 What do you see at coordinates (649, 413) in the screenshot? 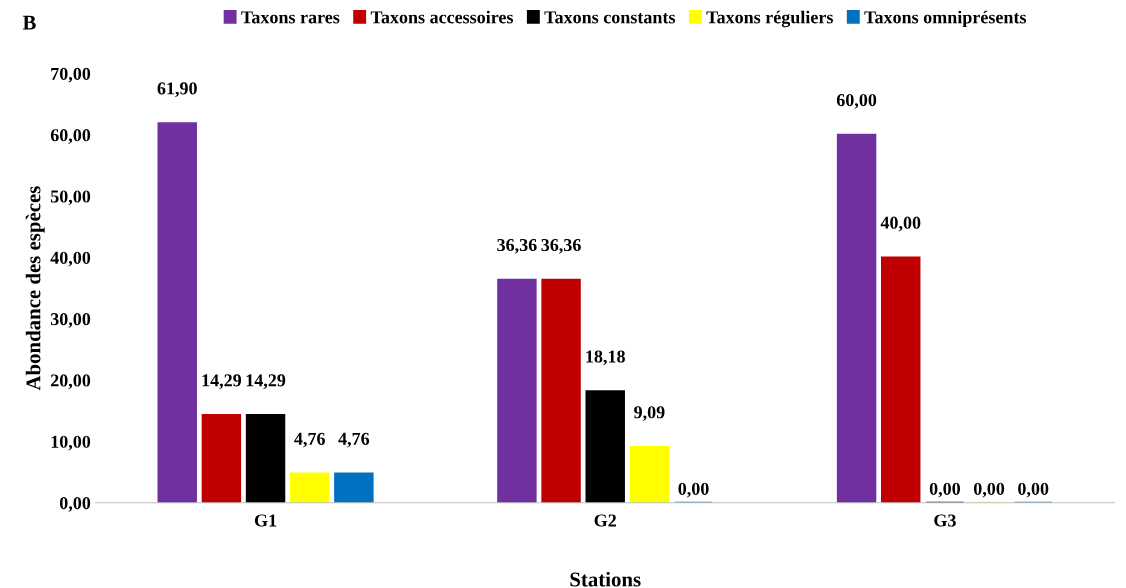
I see `data-label: 9,09` at bounding box center [649, 413].